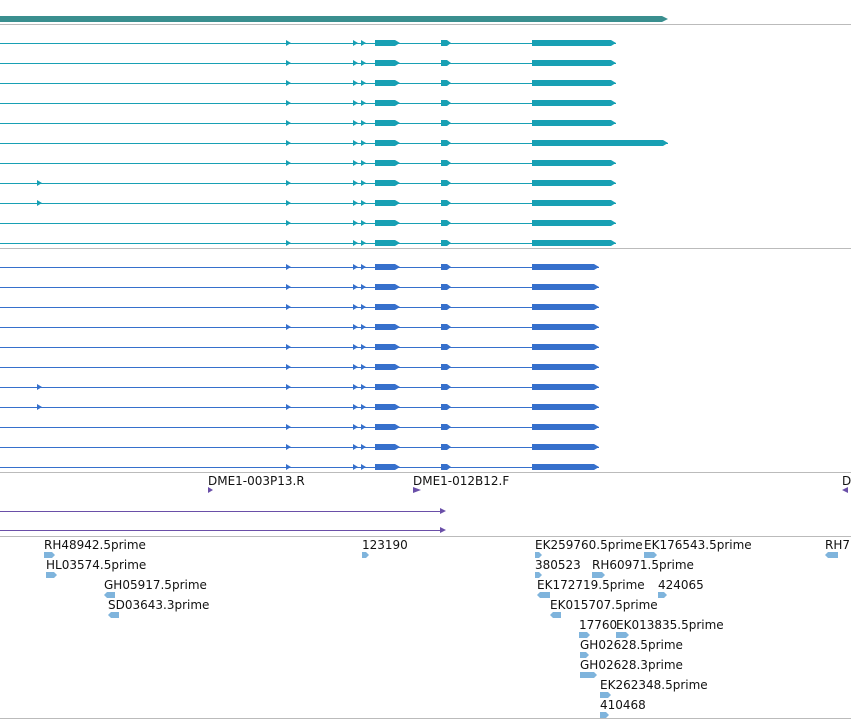 The image size is (851, 720). What do you see at coordinates (631, 665) in the screenshot?
I see `est-label: GH02628.3prime` at bounding box center [631, 665].